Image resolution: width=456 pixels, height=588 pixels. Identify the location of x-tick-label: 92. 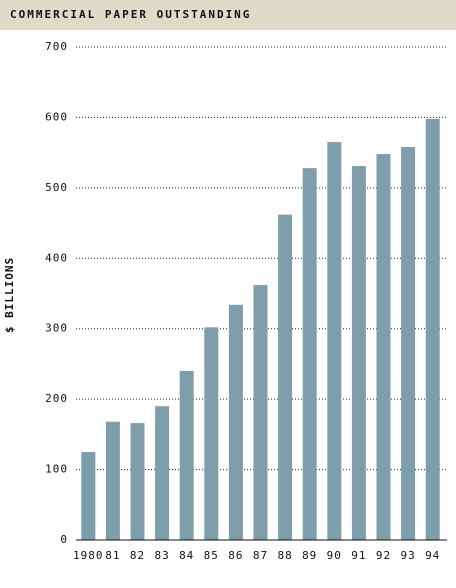
(383, 555).